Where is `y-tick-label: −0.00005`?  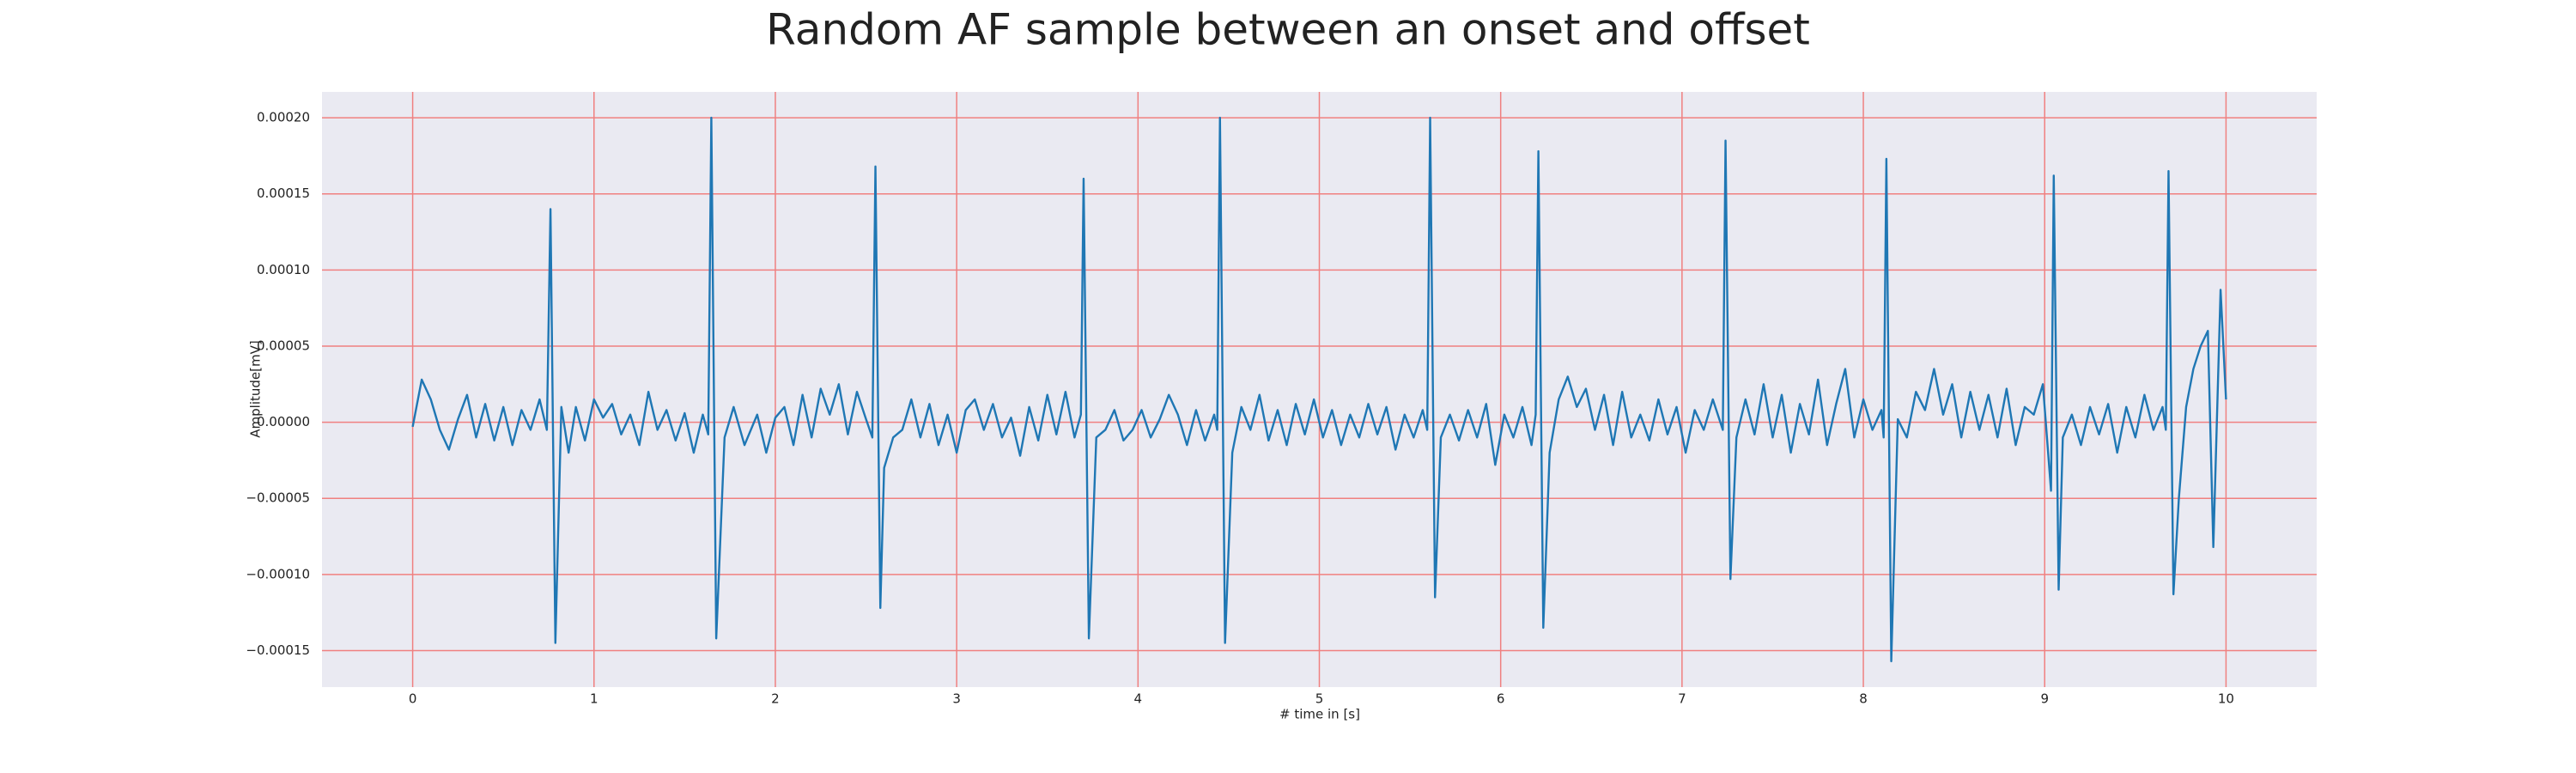 y-tick-label: −0.00005 is located at coordinates (278, 498).